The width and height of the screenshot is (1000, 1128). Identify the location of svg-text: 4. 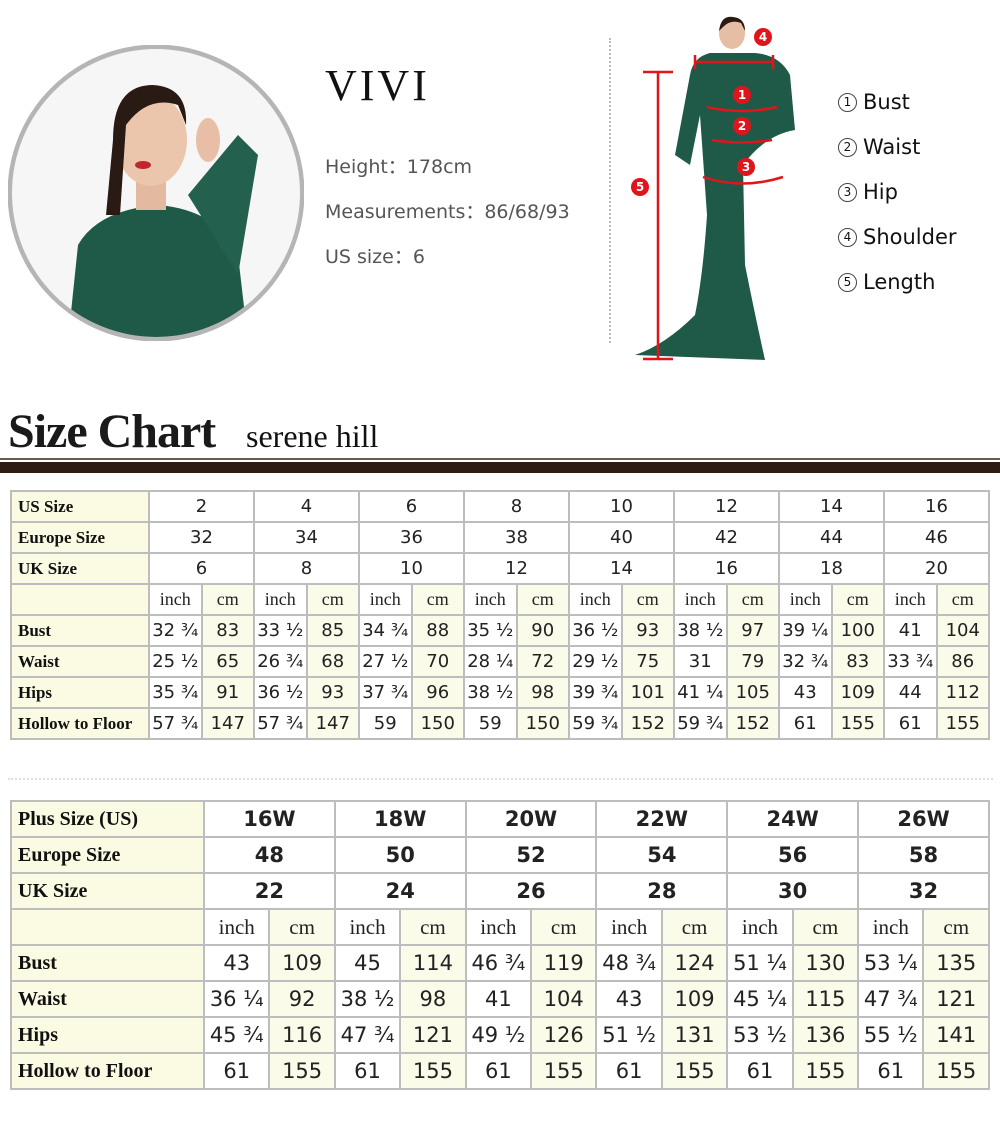
(763, 37).